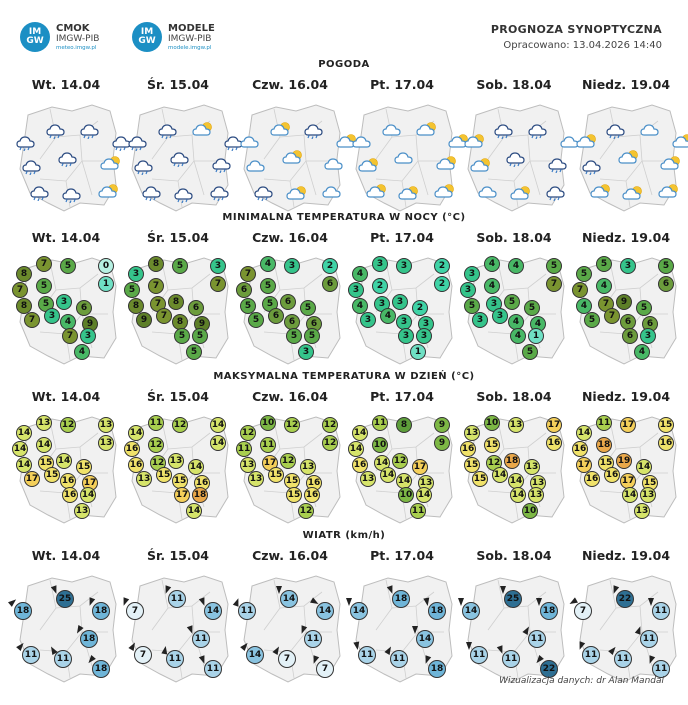 The height and width of the screenshot is (705, 688). What do you see at coordinates (255, 655) in the screenshot?
I see `wind-speed-marker: 14` at bounding box center [255, 655].